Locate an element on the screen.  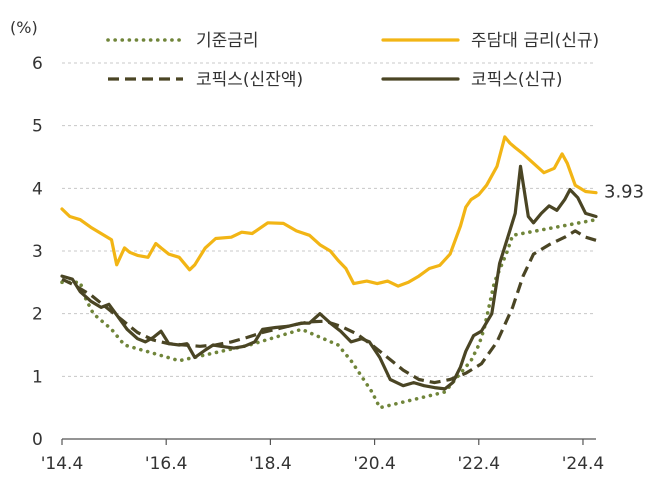
legend: 기준금리 주담대 금리(신규) 코픽스(신잔액) 코픽스(신규) is located at coordinates (352, 60).